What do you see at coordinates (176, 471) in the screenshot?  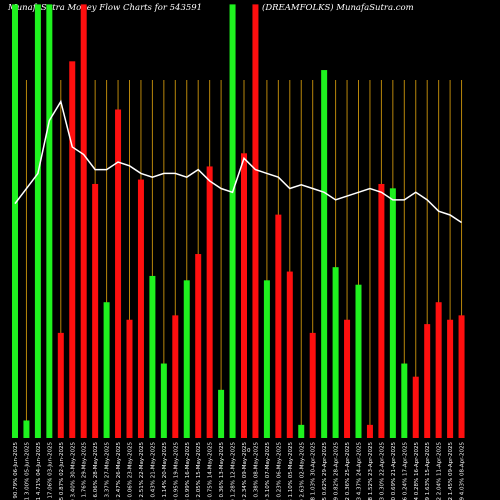 I see `tick-label: 129.80 0.95% 19-May-2025` at bounding box center [176, 471].